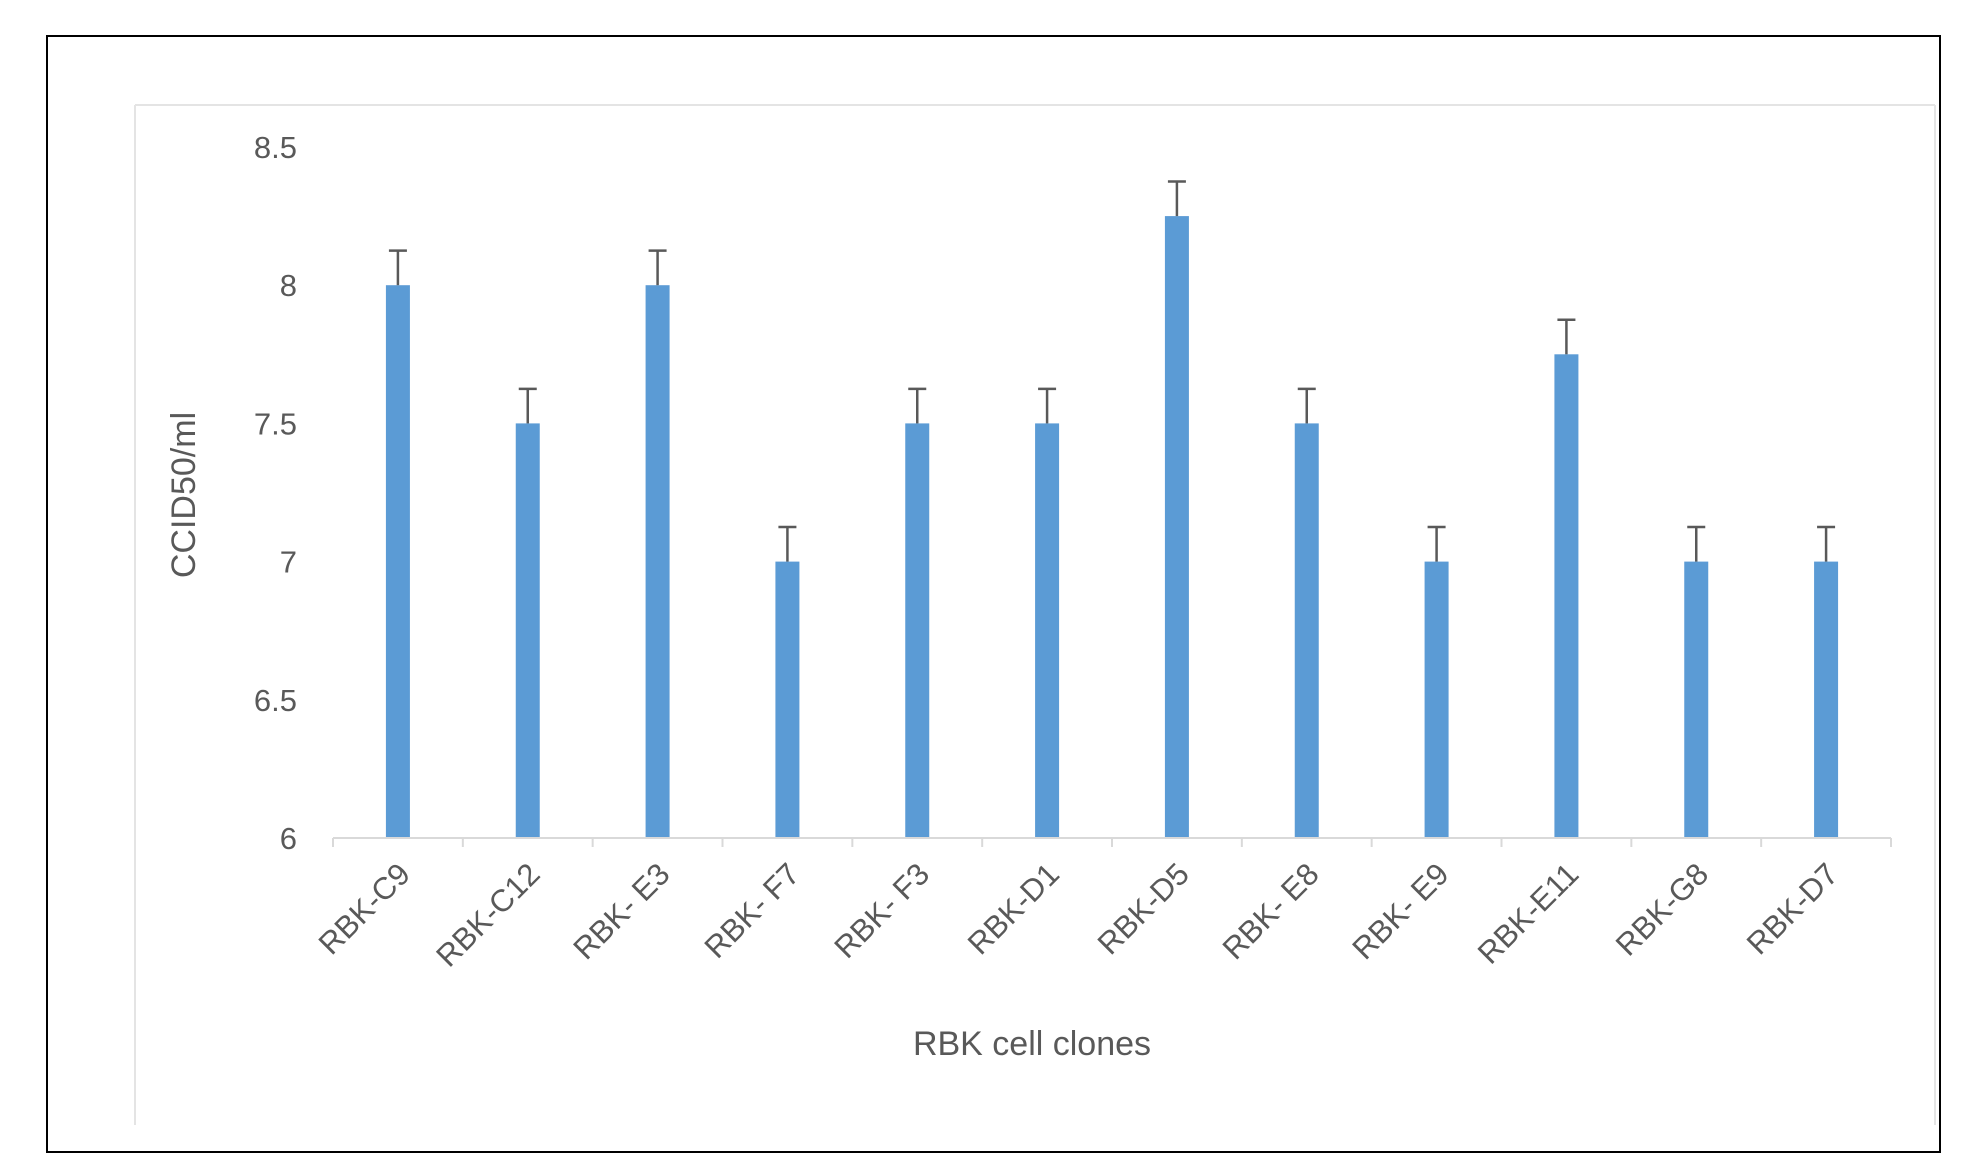  I want to click on y-tick-label: 6, so click(288, 838).